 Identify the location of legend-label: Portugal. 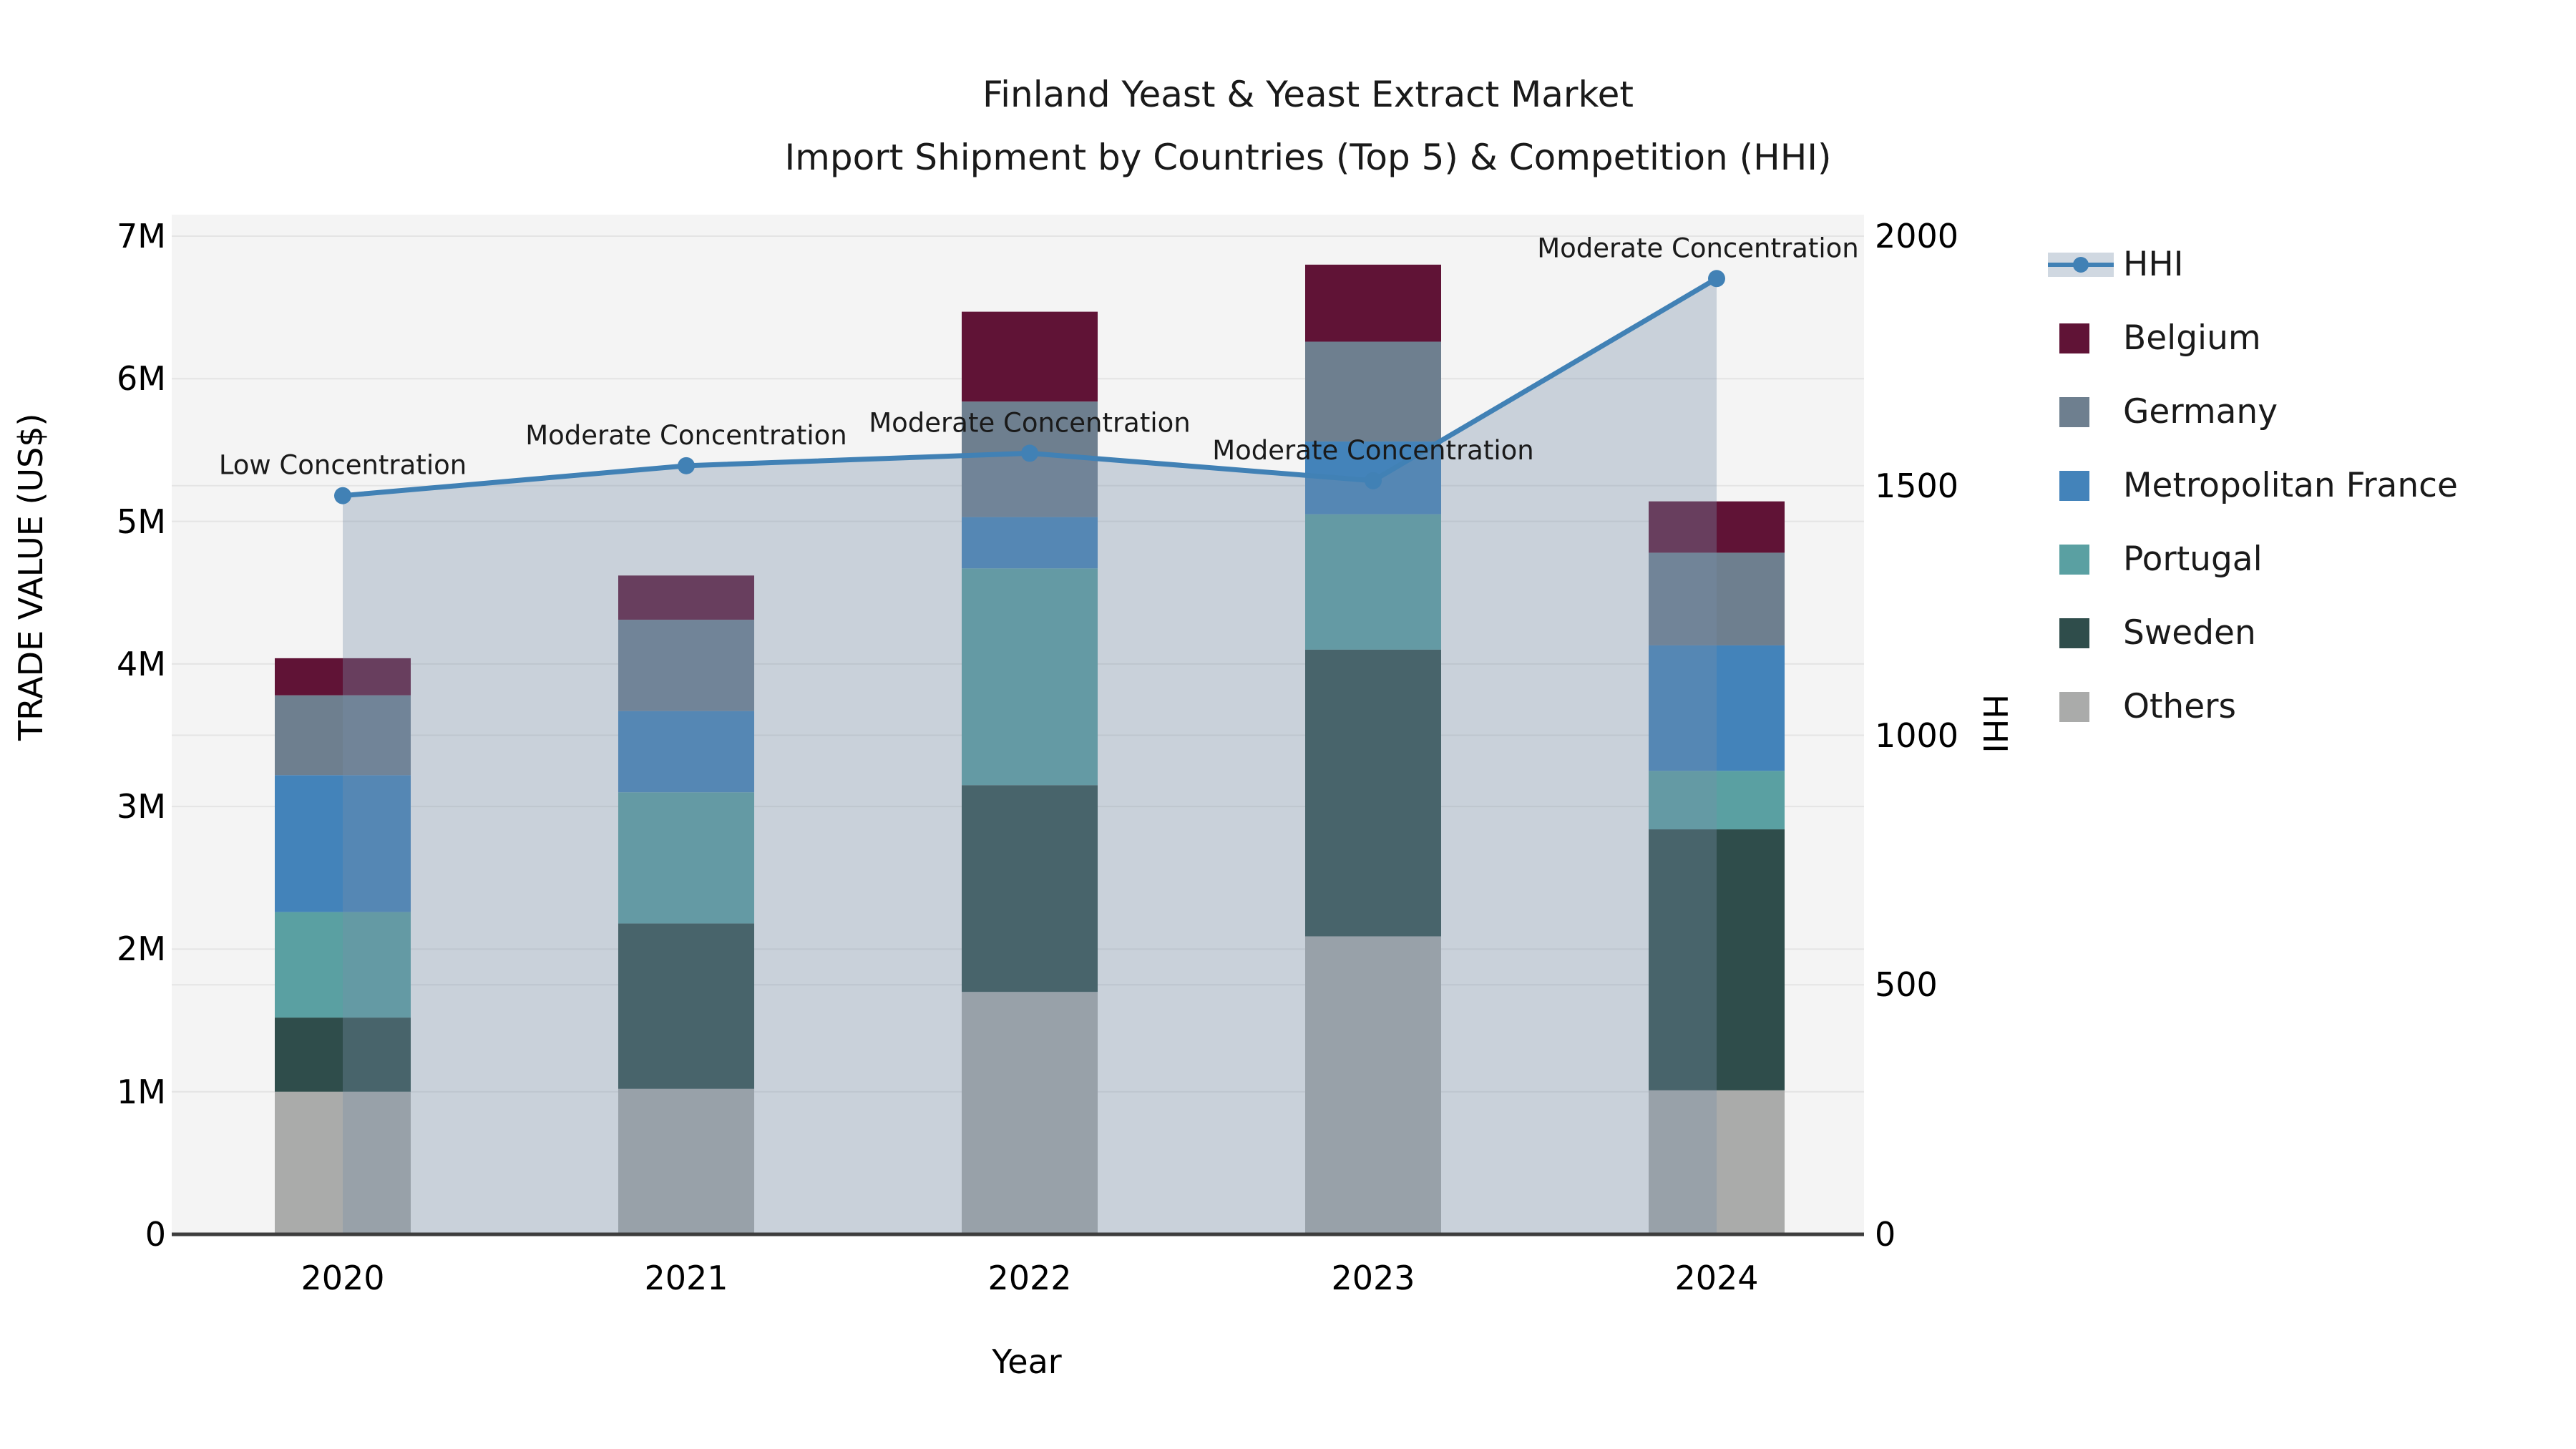
(2193, 559).